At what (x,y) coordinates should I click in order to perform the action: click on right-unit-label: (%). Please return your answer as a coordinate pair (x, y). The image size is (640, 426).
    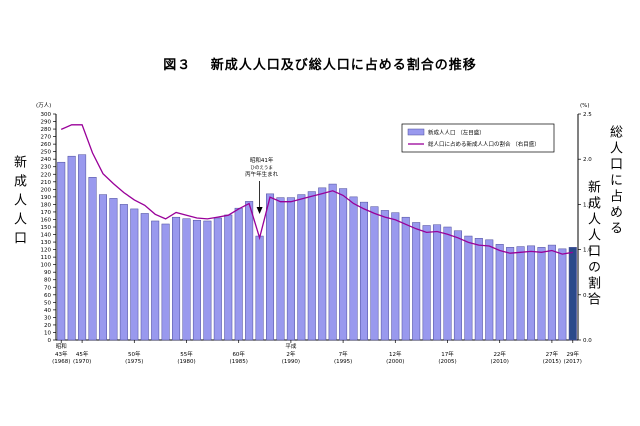
    Looking at the image, I should click on (585, 106).